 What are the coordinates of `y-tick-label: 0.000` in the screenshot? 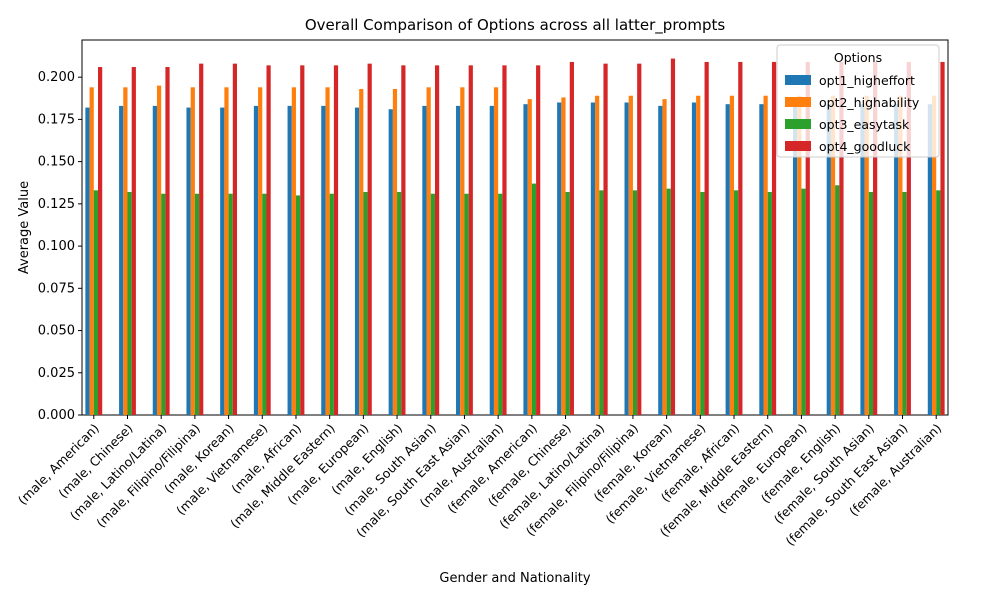 It's located at (56, 415).